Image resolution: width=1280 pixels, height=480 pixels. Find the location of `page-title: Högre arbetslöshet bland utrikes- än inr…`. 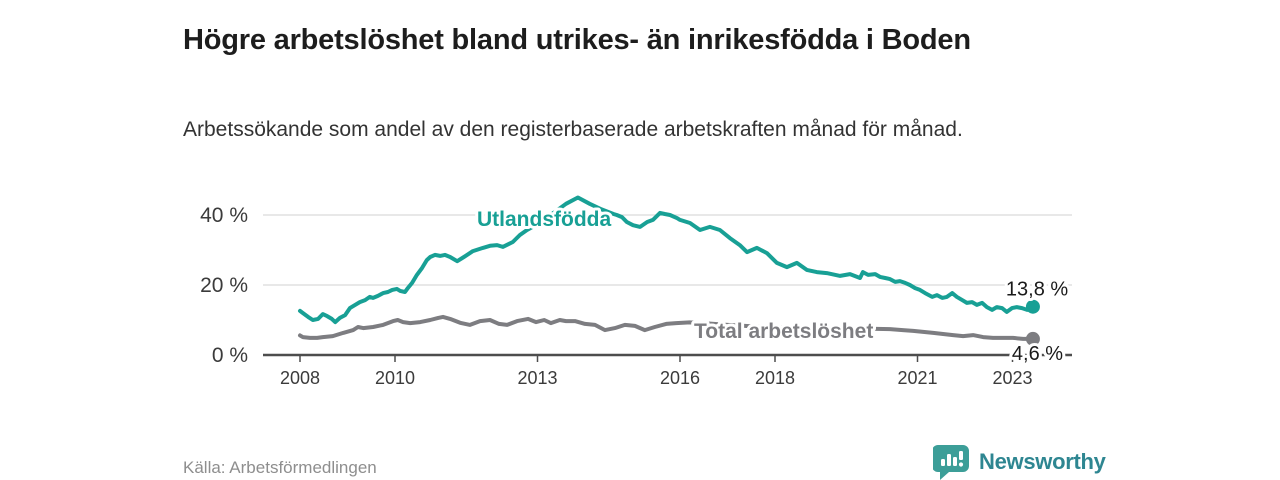

page-title: Högre arbetslöshet bland utrikes- än inr… is located at coordinates (577, 40).